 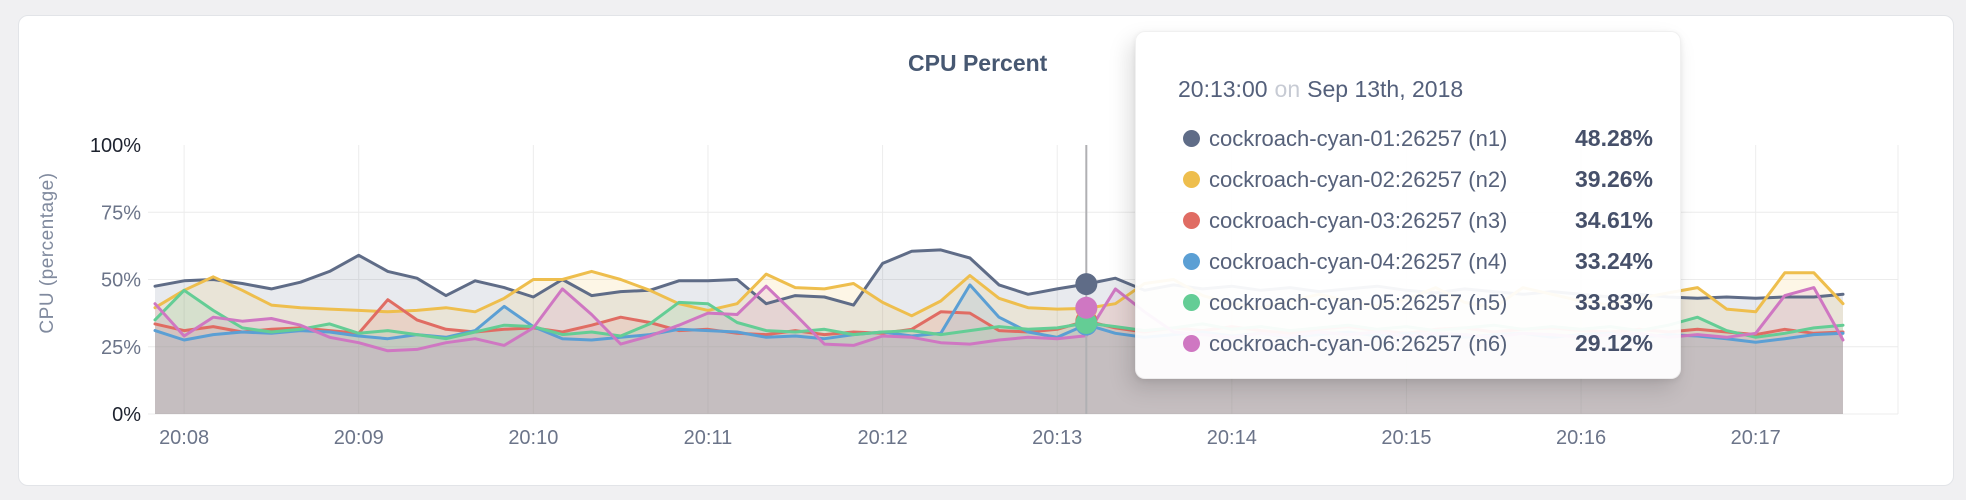 I want to click on x-tick-label: 20:12, so click(x=883, y=438).